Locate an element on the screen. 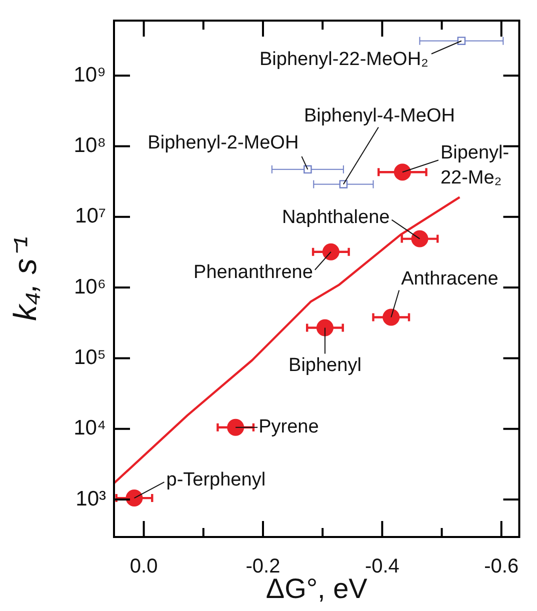 The height and width of the screenshot is (611, 537). y-tick-label: 10⁸ is located at coordinates (90, 146).